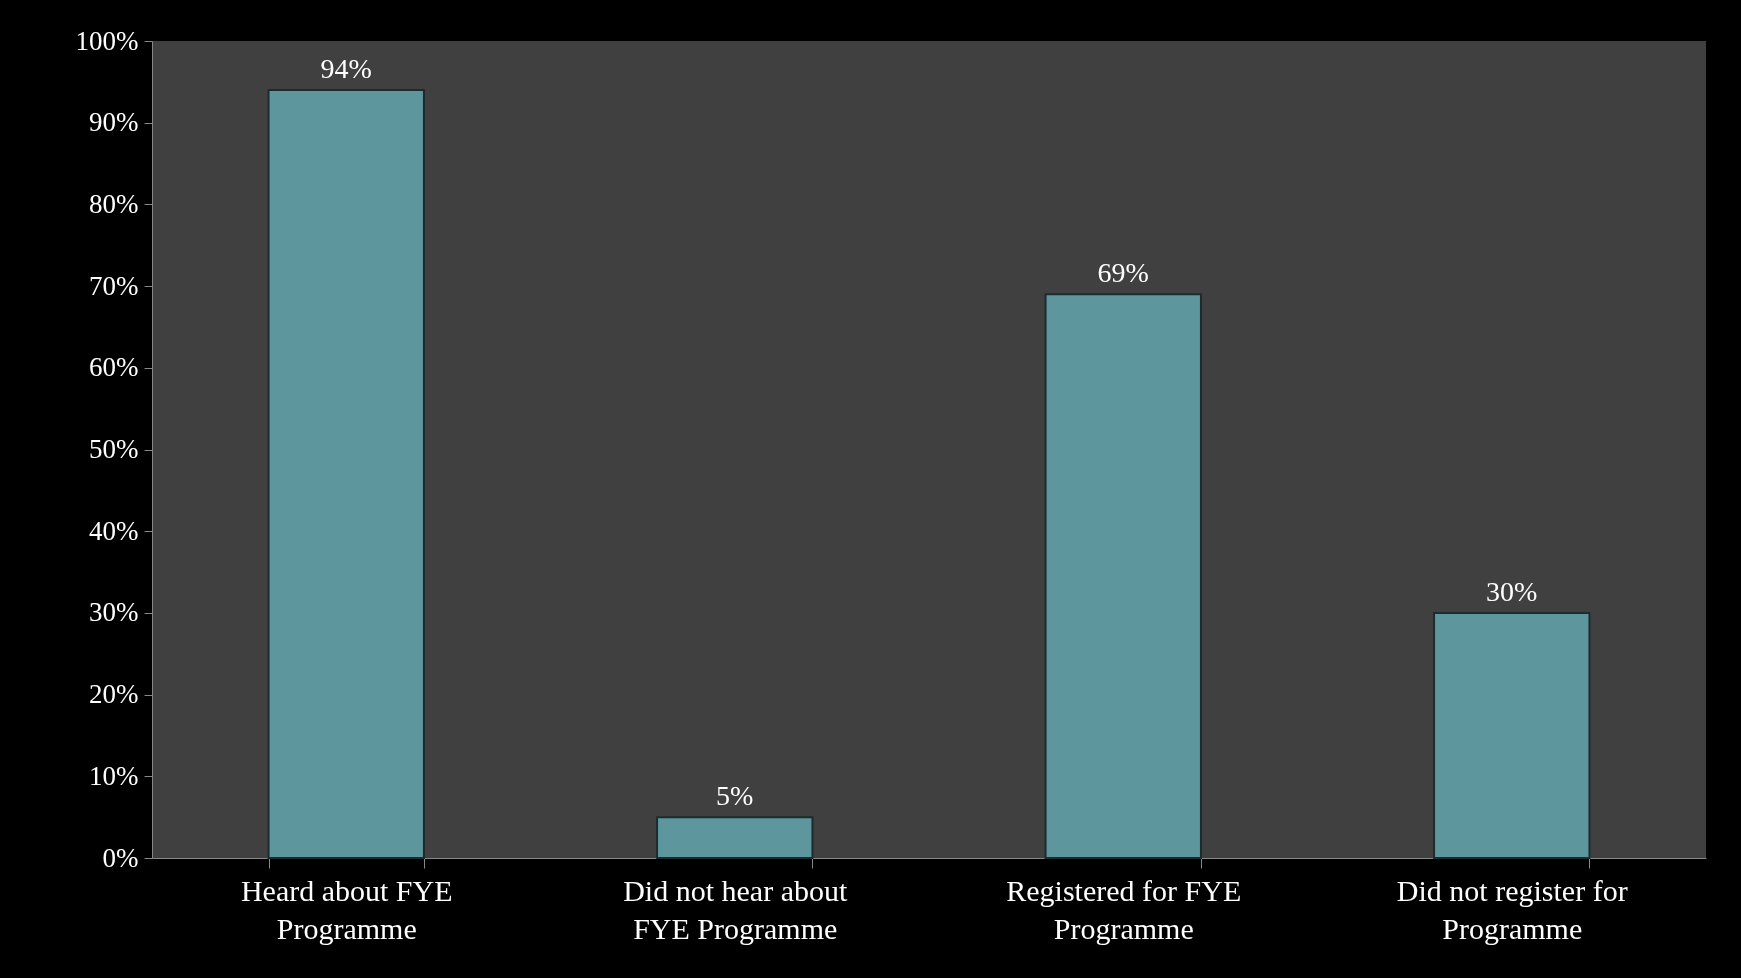 This screenshot has width=1741, height=978. I want to click on y-tick-label: 80%, so click(114, 203).